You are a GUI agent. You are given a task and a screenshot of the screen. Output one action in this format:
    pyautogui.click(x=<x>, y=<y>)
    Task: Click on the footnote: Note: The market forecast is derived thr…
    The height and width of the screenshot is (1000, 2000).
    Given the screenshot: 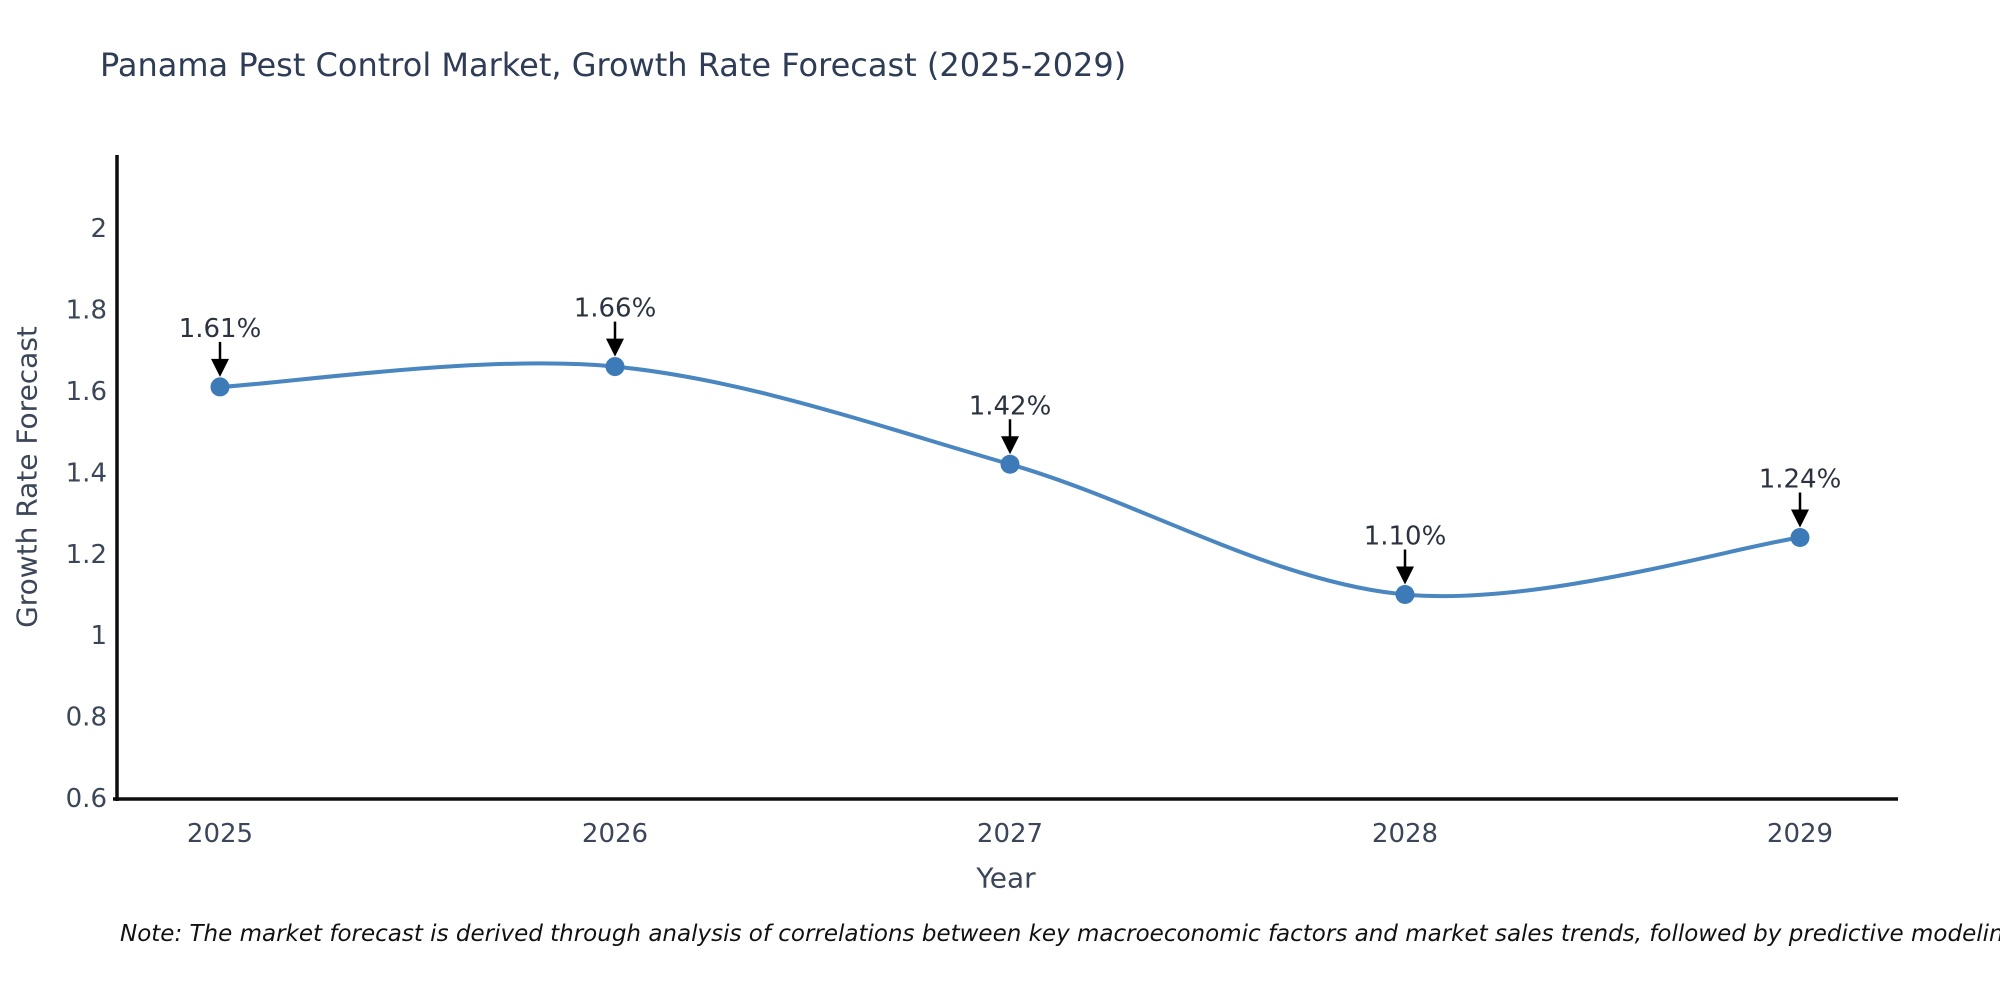 What is the action you would take?
    pyautogui.click(x=1060, y=934)
    